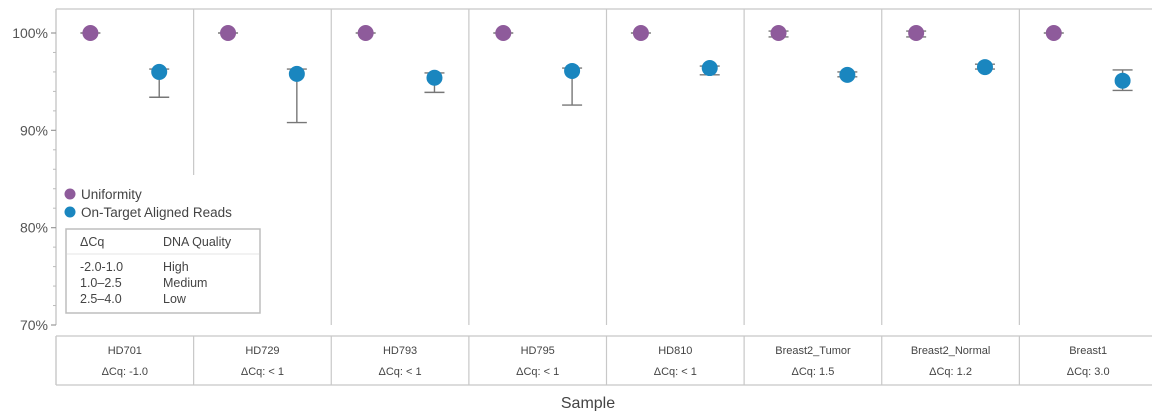 Image resolution: width=1152 pixels, height=411 pixels. I want to click on quality-table-range-medium: 1.0–2.5, so click(101, 283).